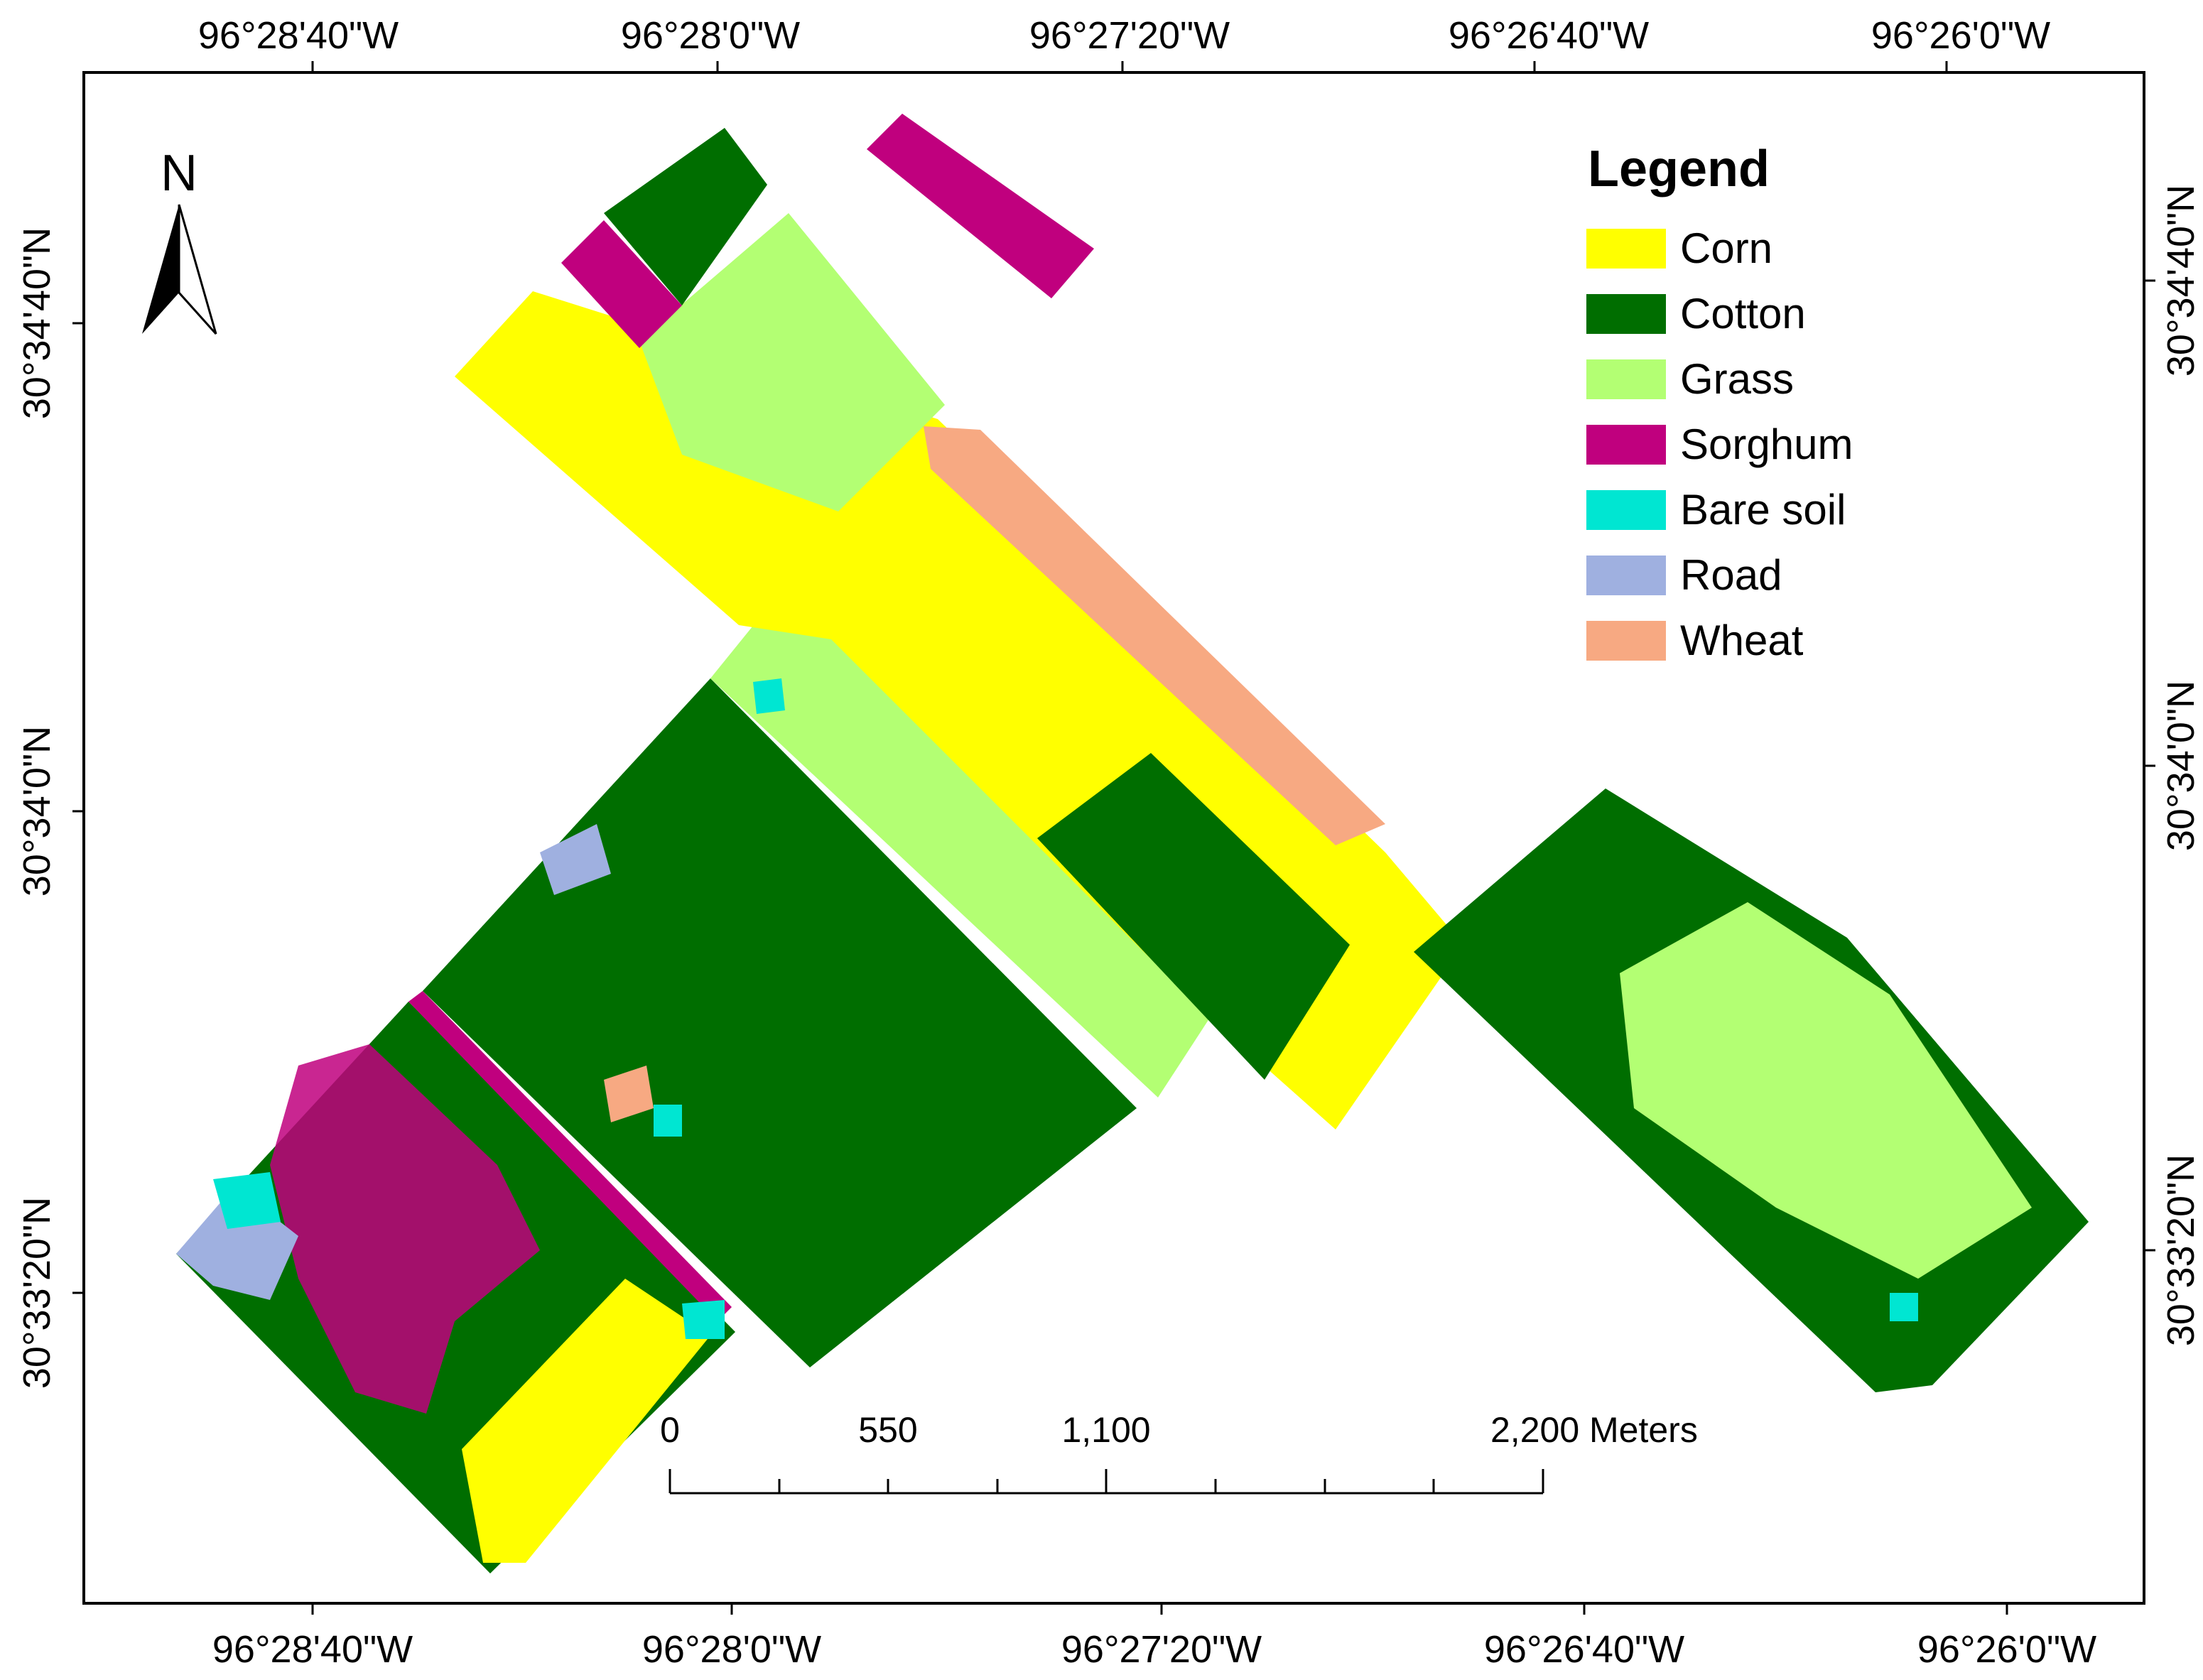 Image resolution: width=2203 pixels, height=1680 pixels. What do you see at coordinates (37, 323) in the screenshot?
I see `left-latitude-label: 30°34'40"N` at bounding box center [37, 323].